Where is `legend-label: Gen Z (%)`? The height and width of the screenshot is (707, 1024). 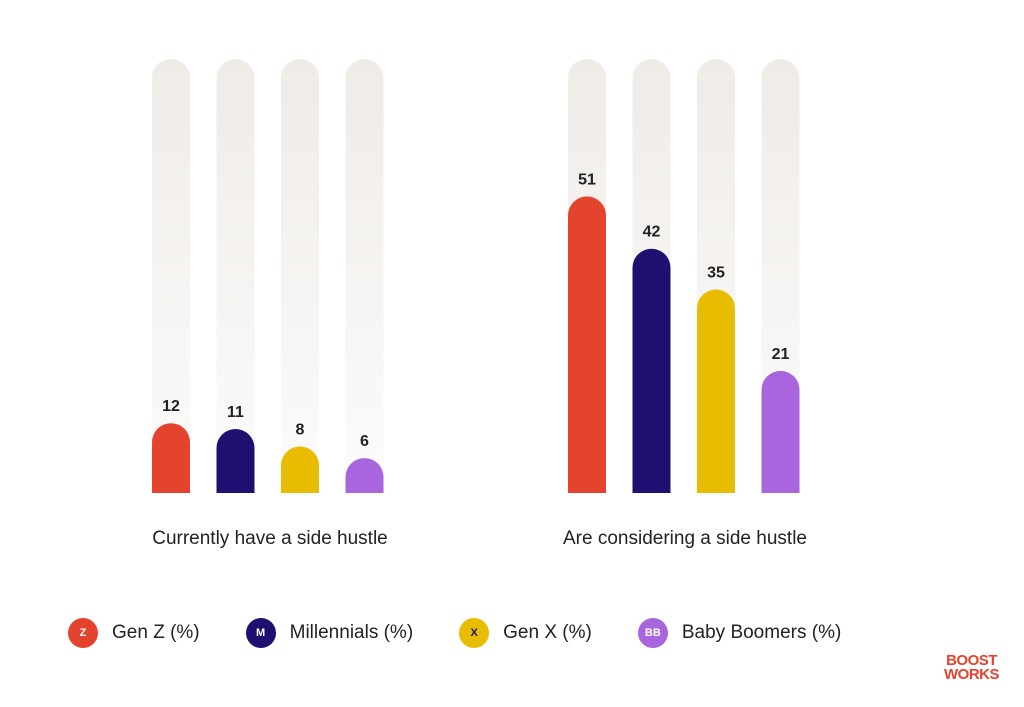
legend-label: Gen Z (%) is located at coordinates (156, 632).